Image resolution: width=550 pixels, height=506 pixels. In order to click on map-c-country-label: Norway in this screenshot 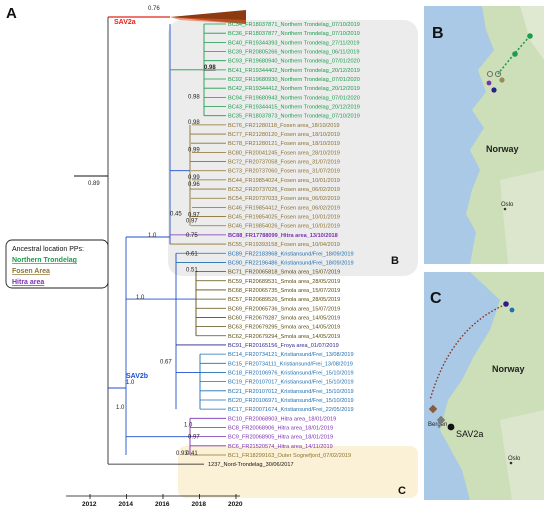, I will do `click(508, 369)`.